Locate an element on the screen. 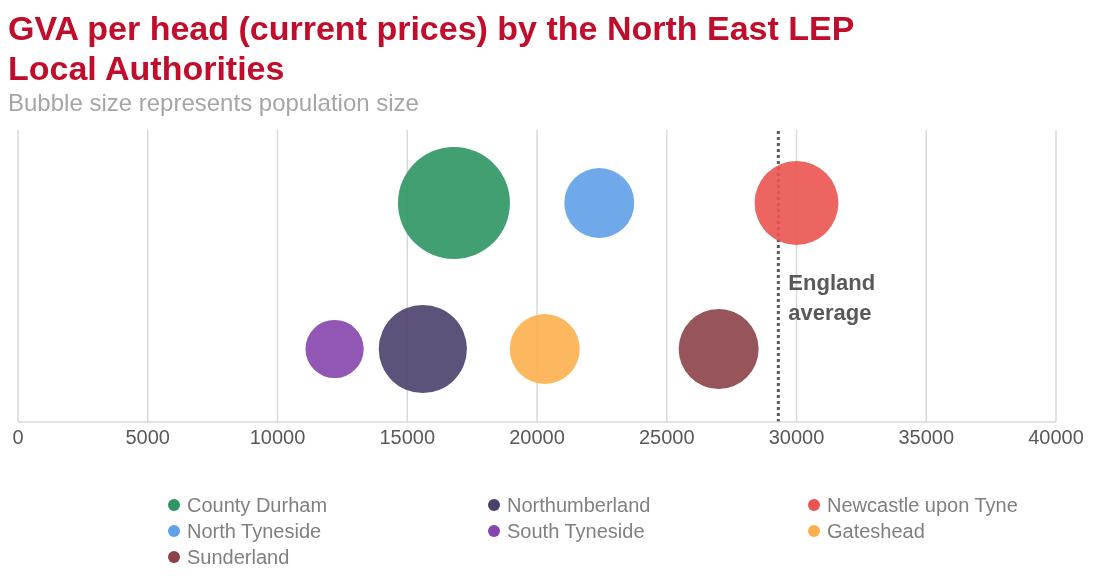  legend-label: Northumberland is located at coordinates (579, 505).